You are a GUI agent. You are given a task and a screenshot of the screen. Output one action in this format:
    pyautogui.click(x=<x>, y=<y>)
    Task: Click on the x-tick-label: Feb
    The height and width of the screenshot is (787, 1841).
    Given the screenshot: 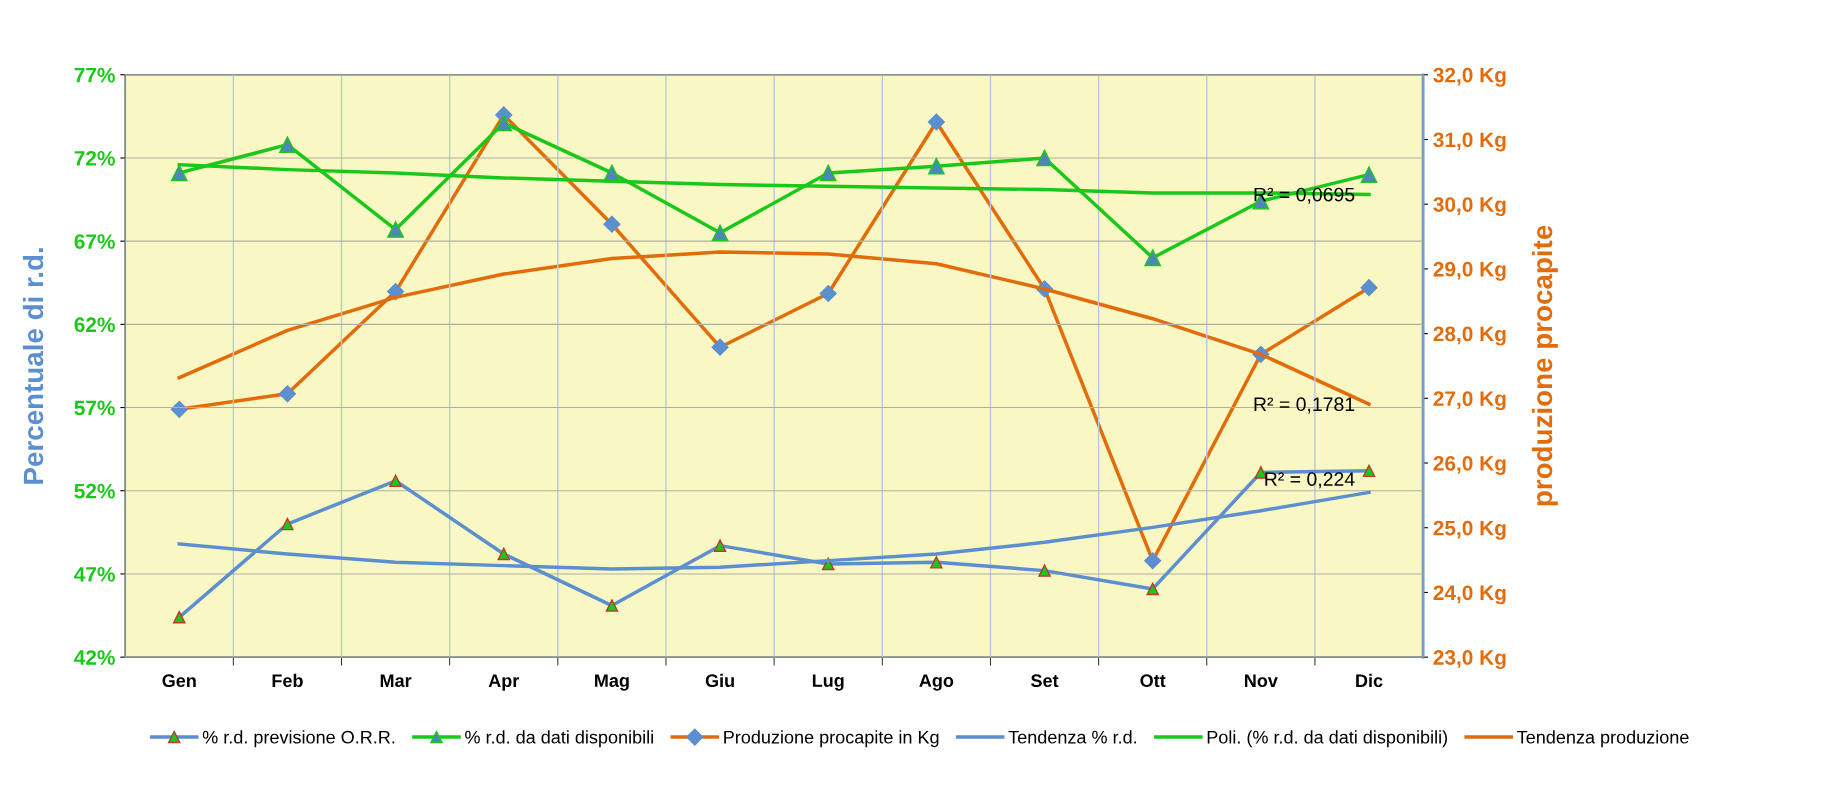 What is the action you would take?
    pyautogui.click(x=287, y=680)
    